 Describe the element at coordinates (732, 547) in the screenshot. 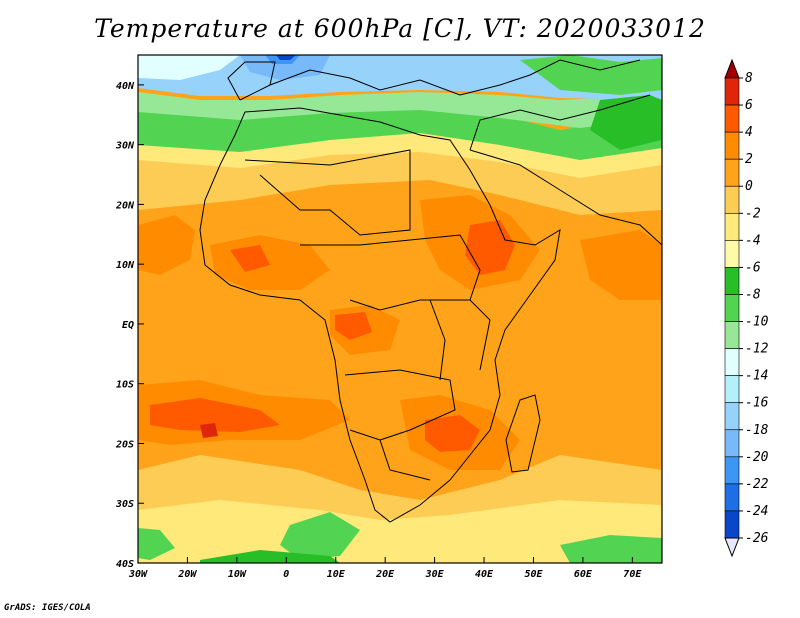

I see `colorbar-overflow-low` at that location.